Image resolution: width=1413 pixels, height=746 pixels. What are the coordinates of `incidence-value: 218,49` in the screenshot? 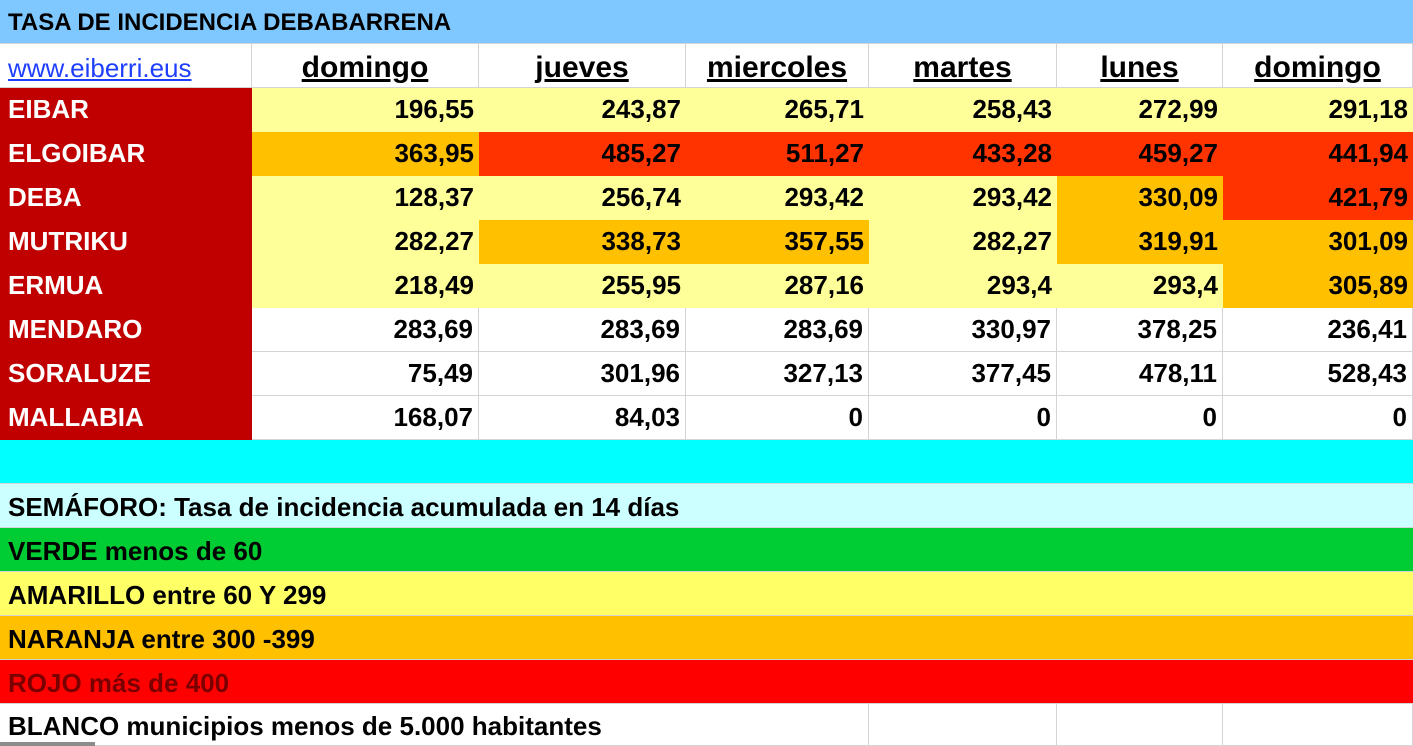 It's located at (365, 286).